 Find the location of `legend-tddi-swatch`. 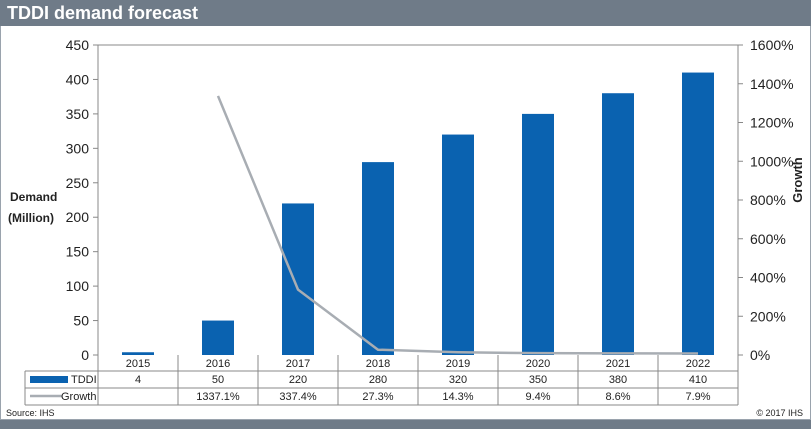

legend-tddi-swatch is located at coordinates (49, 379).